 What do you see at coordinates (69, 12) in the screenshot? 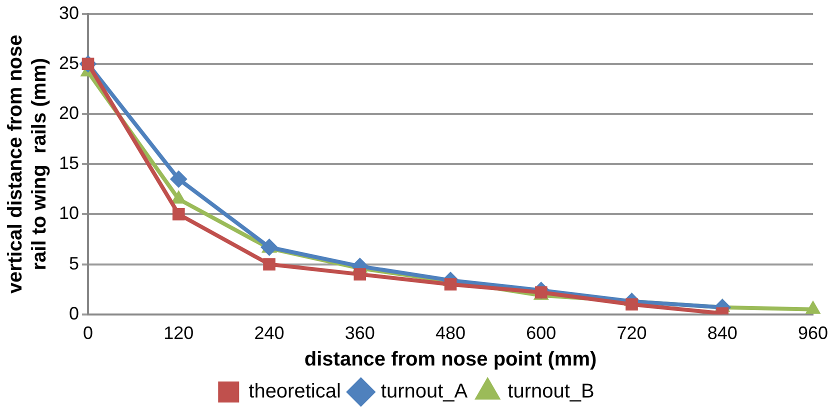
I see `y-tick-label: 30` at bounding box center [69, 12].